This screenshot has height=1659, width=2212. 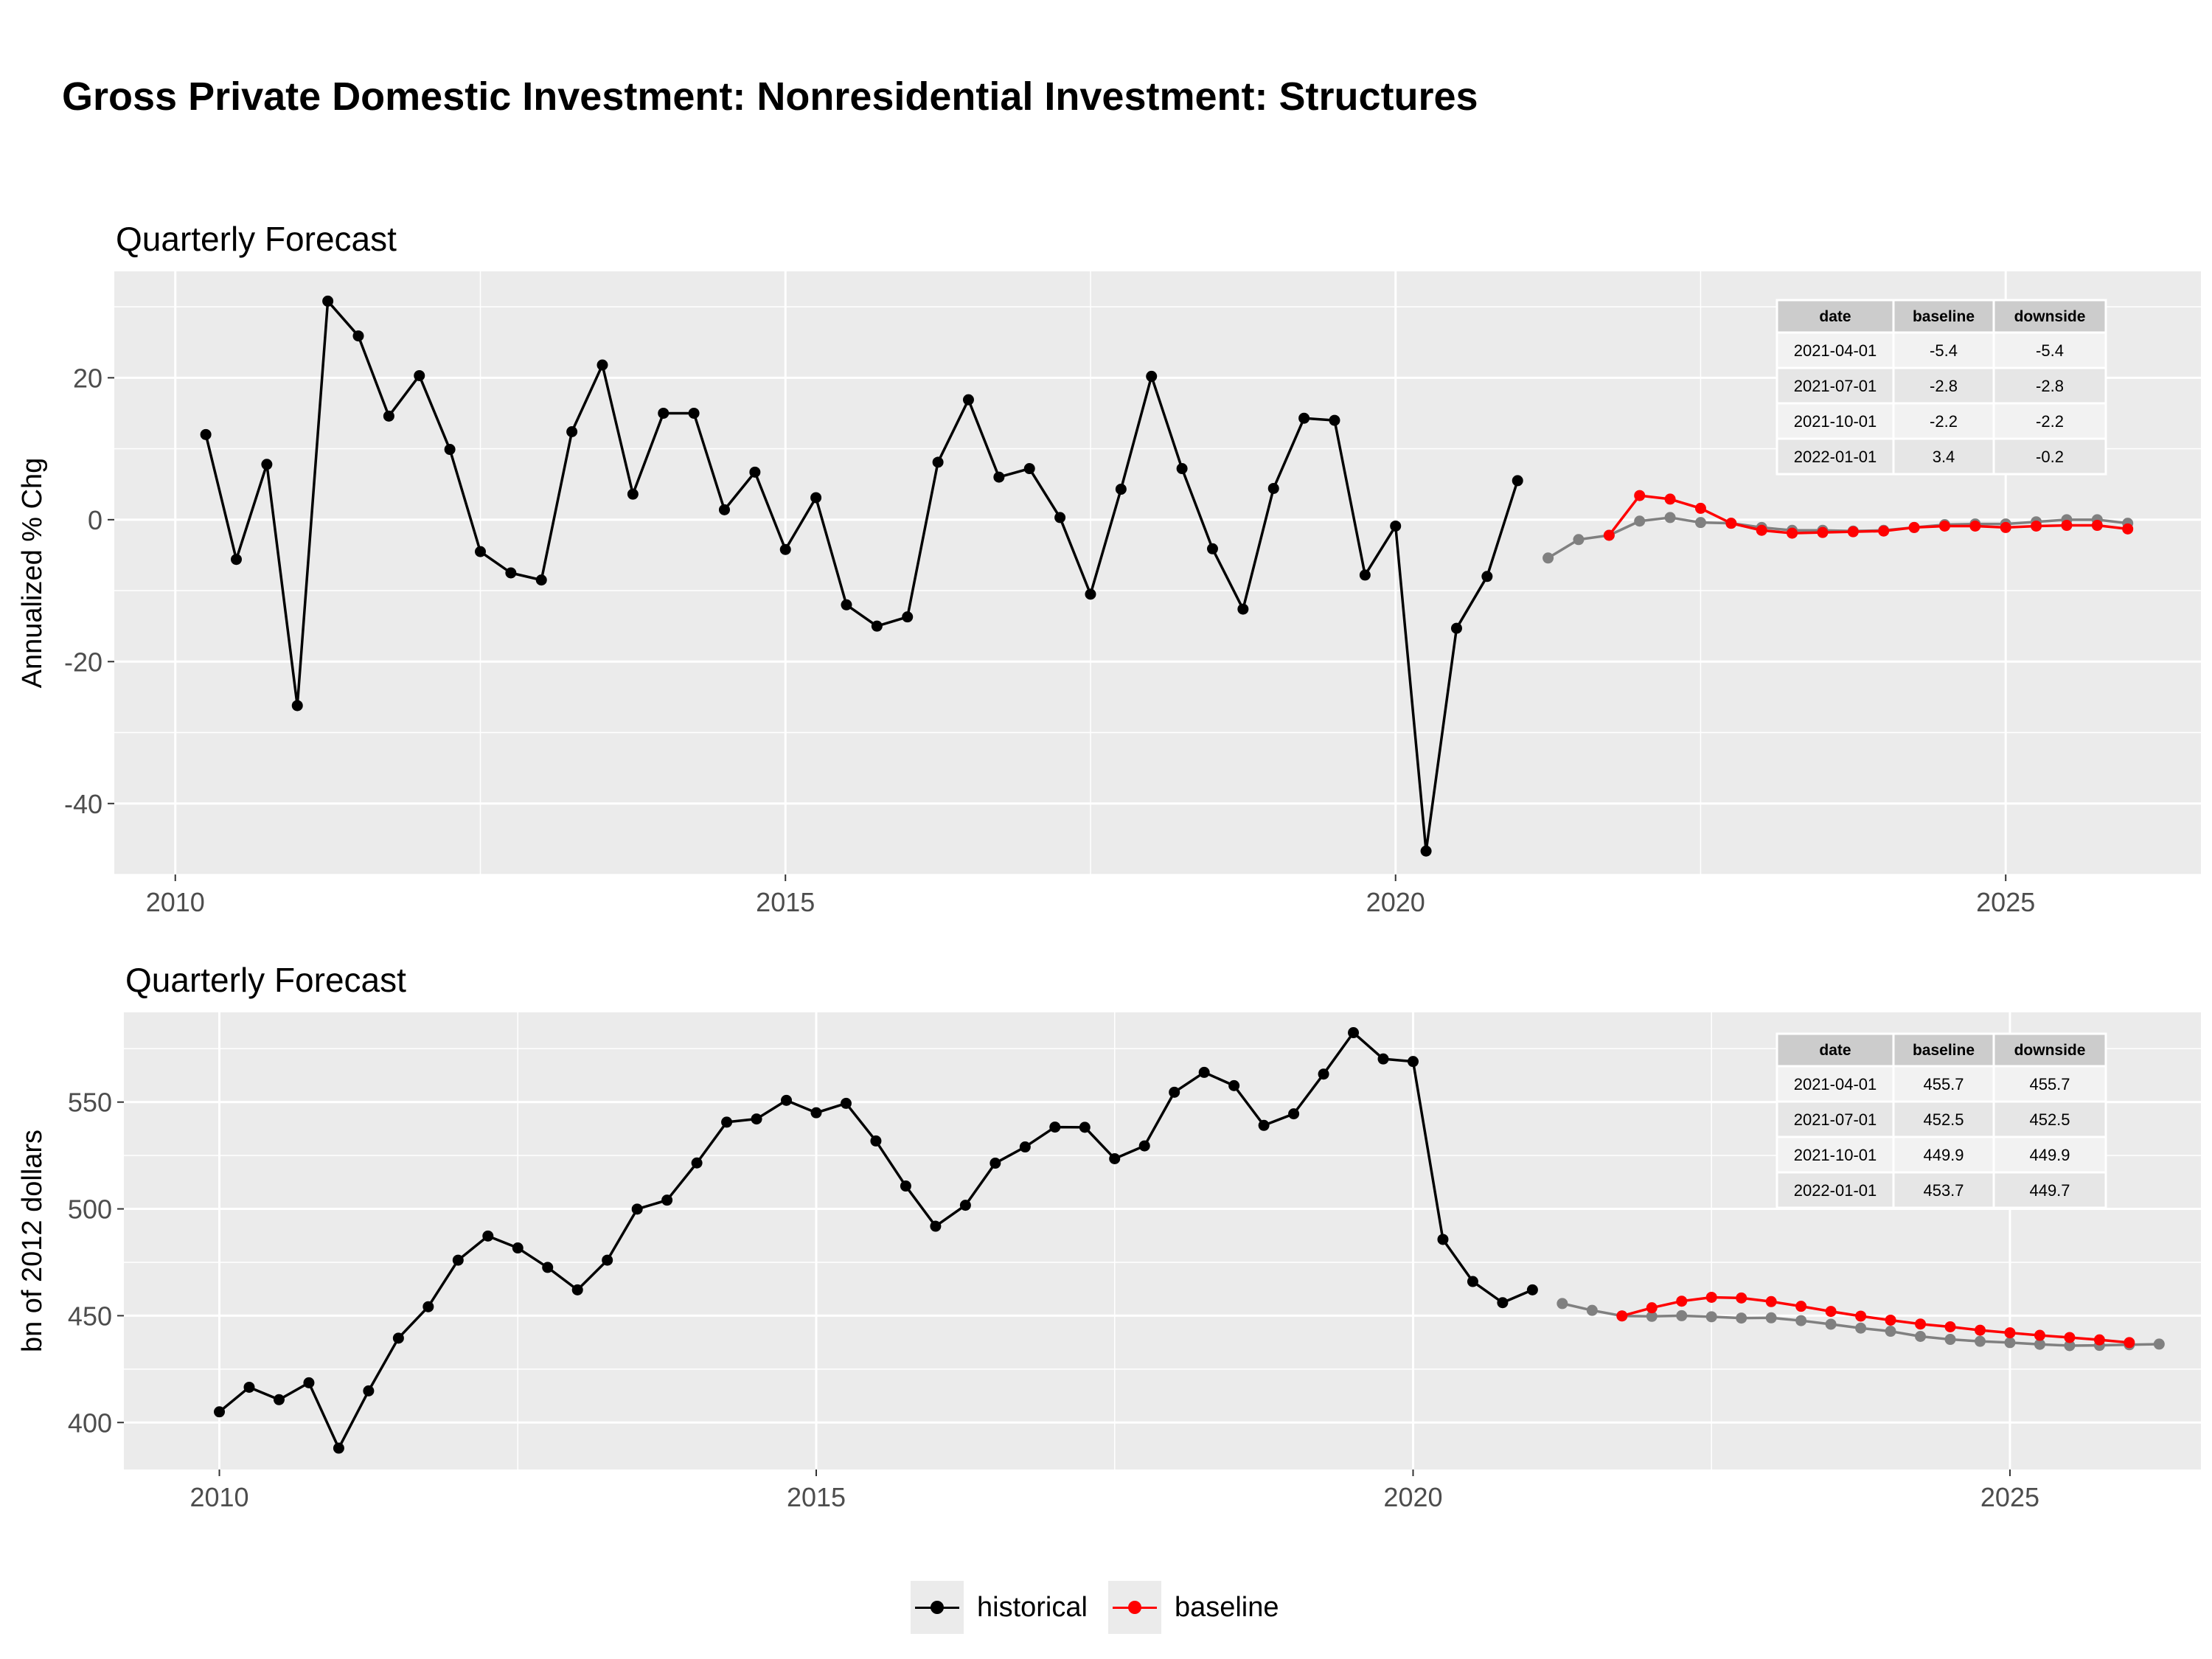 I want to click on y-tick-label: 550, so click(x=90, y=1103).